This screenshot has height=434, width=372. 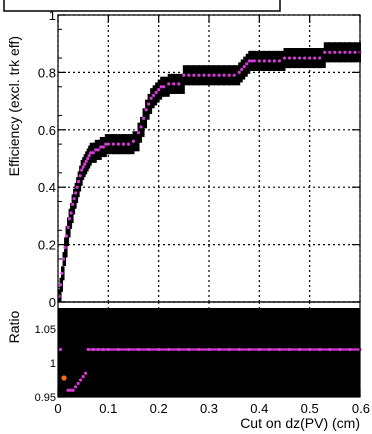 I want to click on efficiency-y-axis-label: Efficiency (excl. trk eff), so click(x=14, y=106).